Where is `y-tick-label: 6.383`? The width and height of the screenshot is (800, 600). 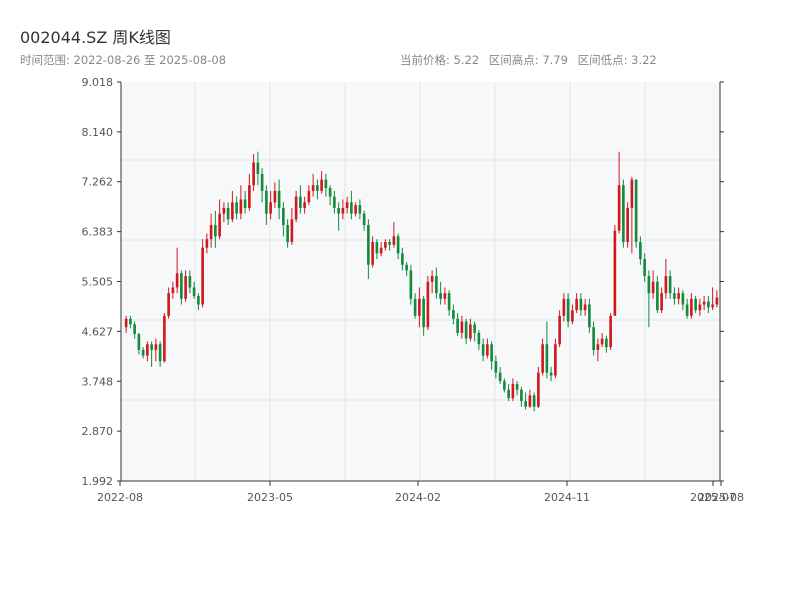 y-tick-label: 6.383 is located at coordinates (98, 232).